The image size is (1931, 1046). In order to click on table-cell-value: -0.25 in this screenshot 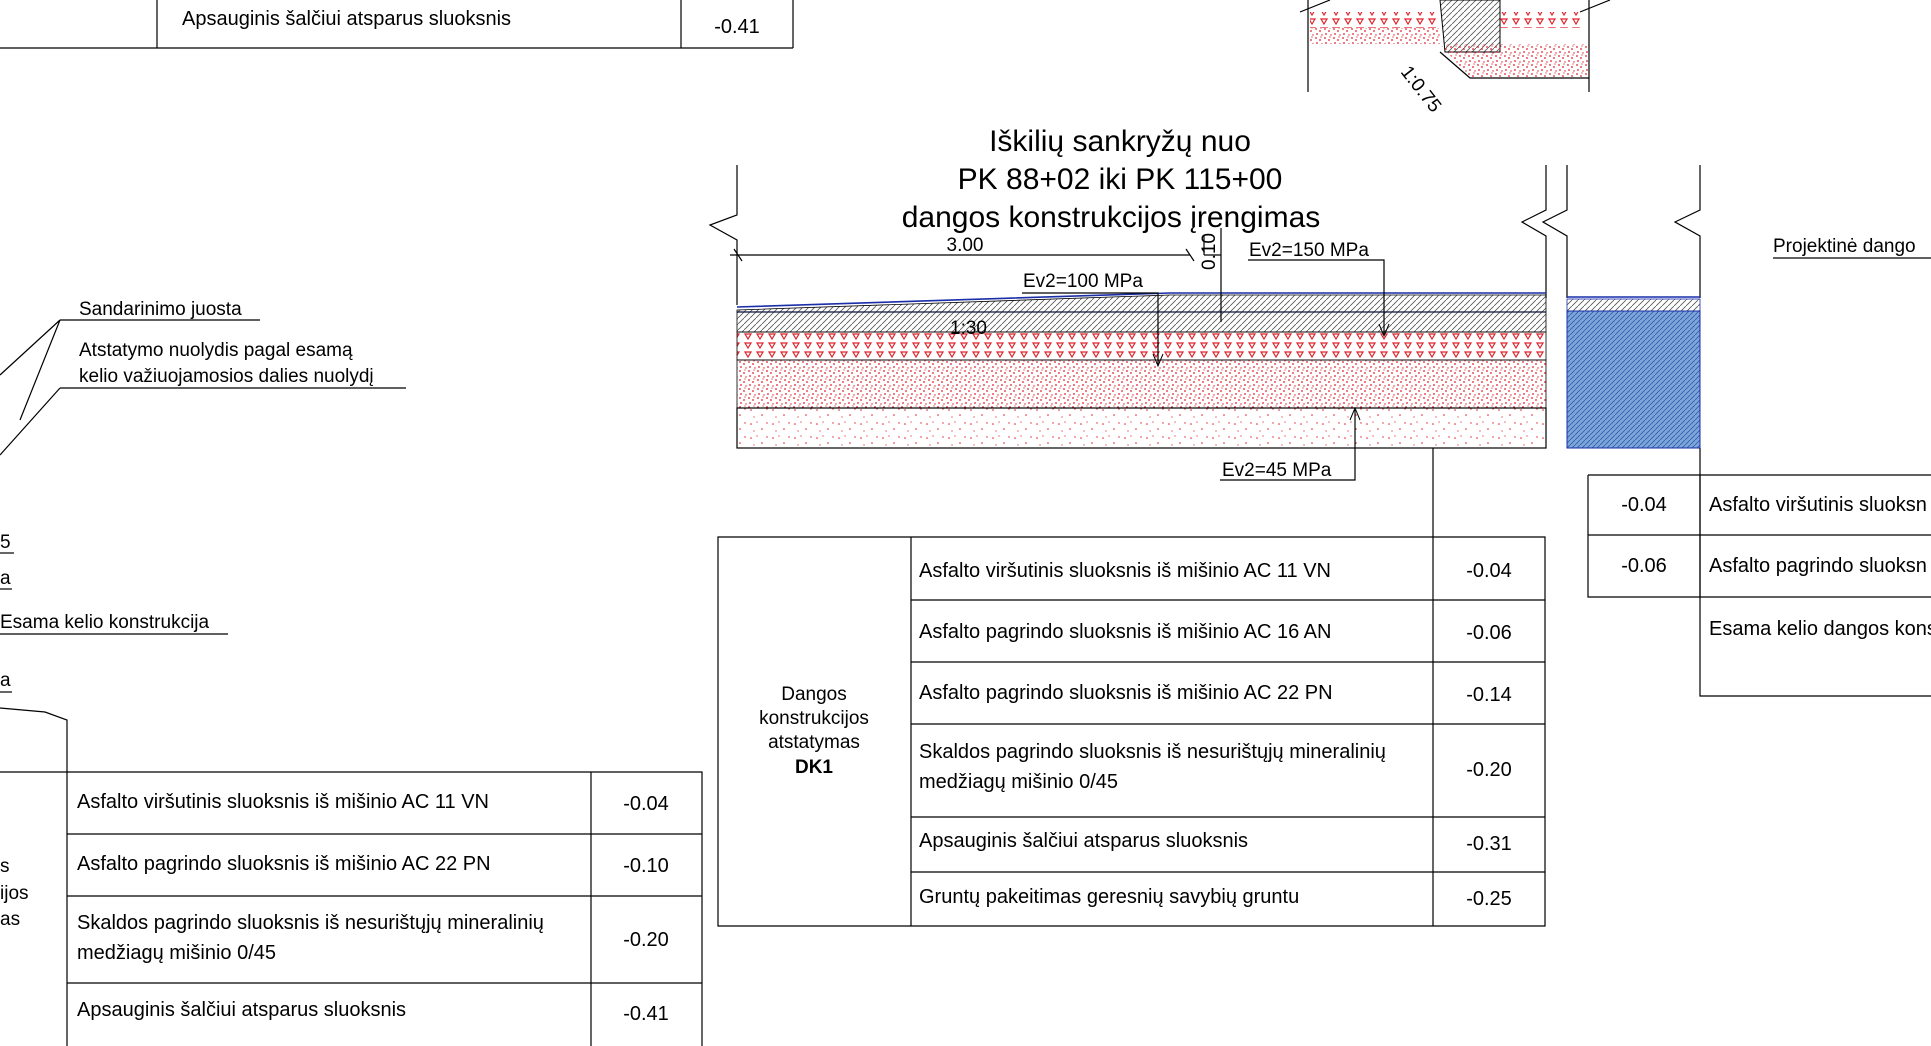, I will do `click(1489, 899)`.